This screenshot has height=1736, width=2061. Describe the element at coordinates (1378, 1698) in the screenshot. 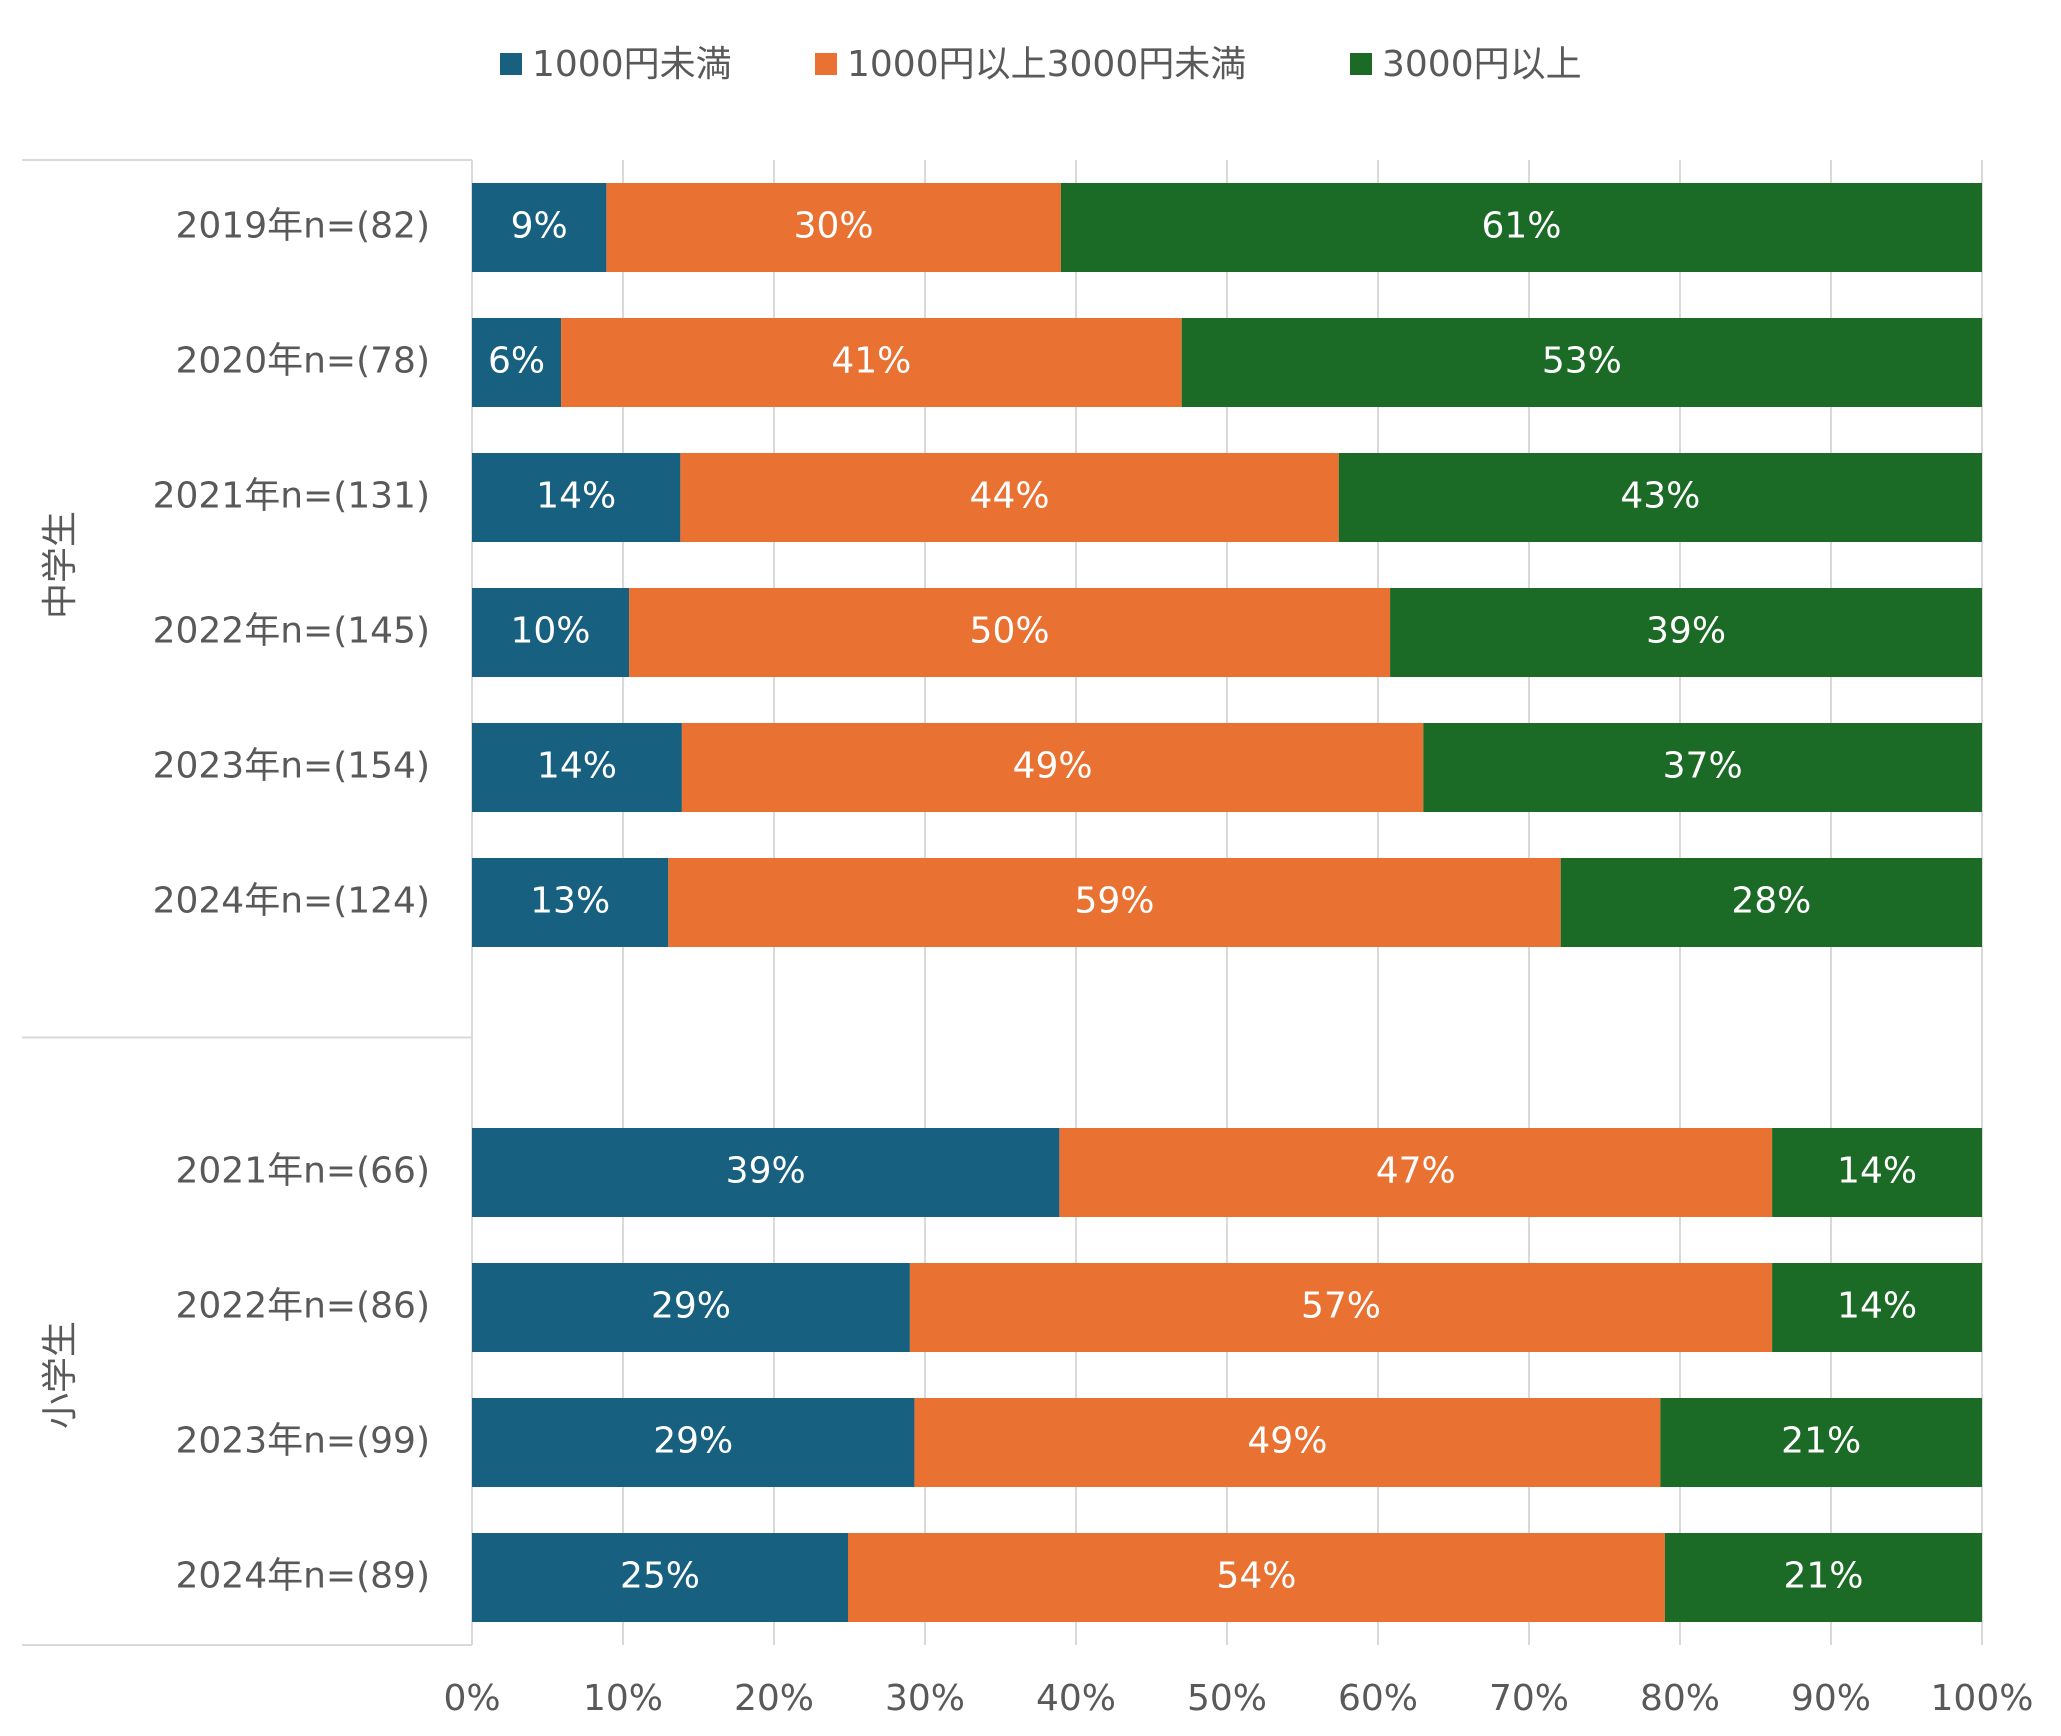

I see `x-tick-label: 60%` at that location.